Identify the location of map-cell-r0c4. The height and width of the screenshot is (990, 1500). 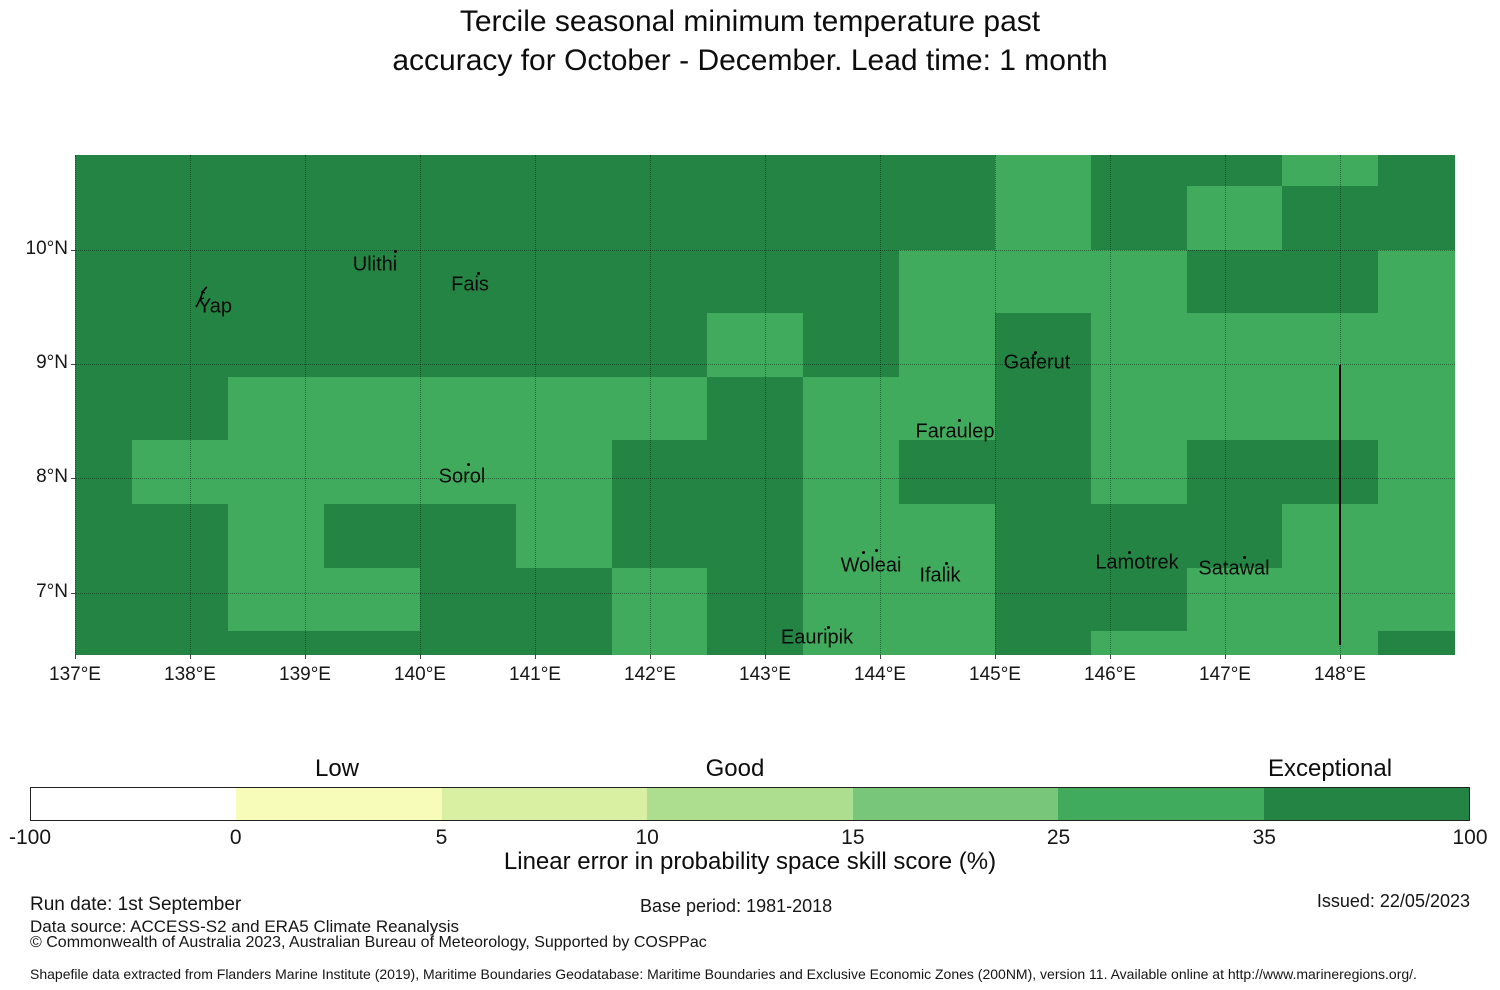
(468, 170).